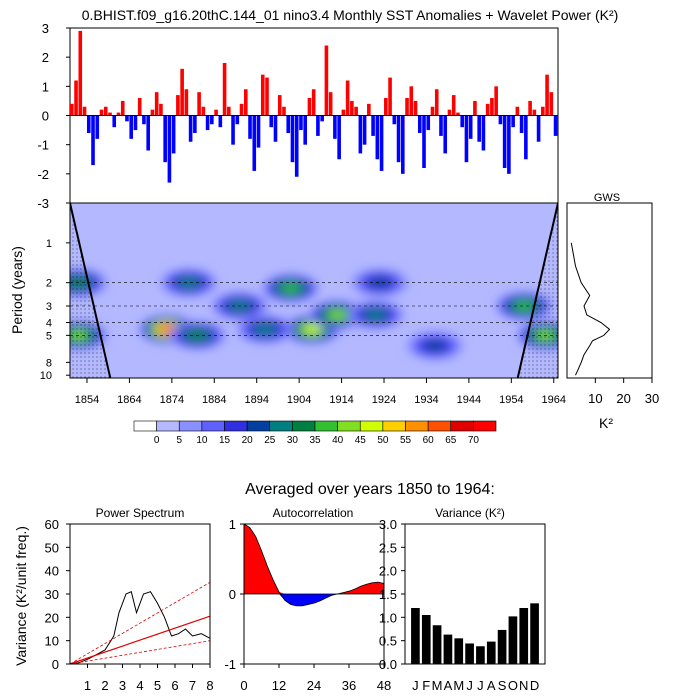 The image size is (700, 700). Describe the element at coordinates (388, 664) in the screenshot. I see `variance-y-tick-label: 0.0` at that location.